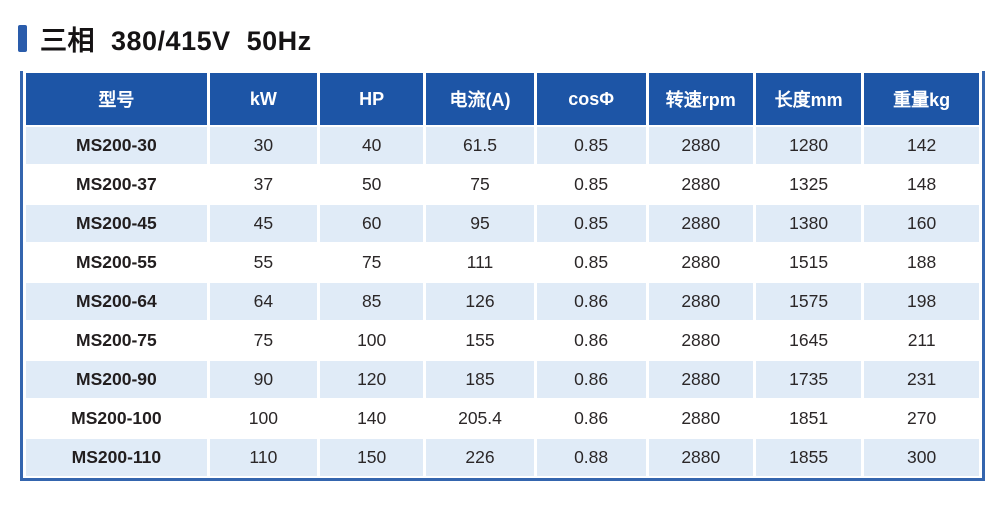  Describe the element at coordinates (116, 418) in the screenshot. I see `model-cell: MS200-100` at that location.